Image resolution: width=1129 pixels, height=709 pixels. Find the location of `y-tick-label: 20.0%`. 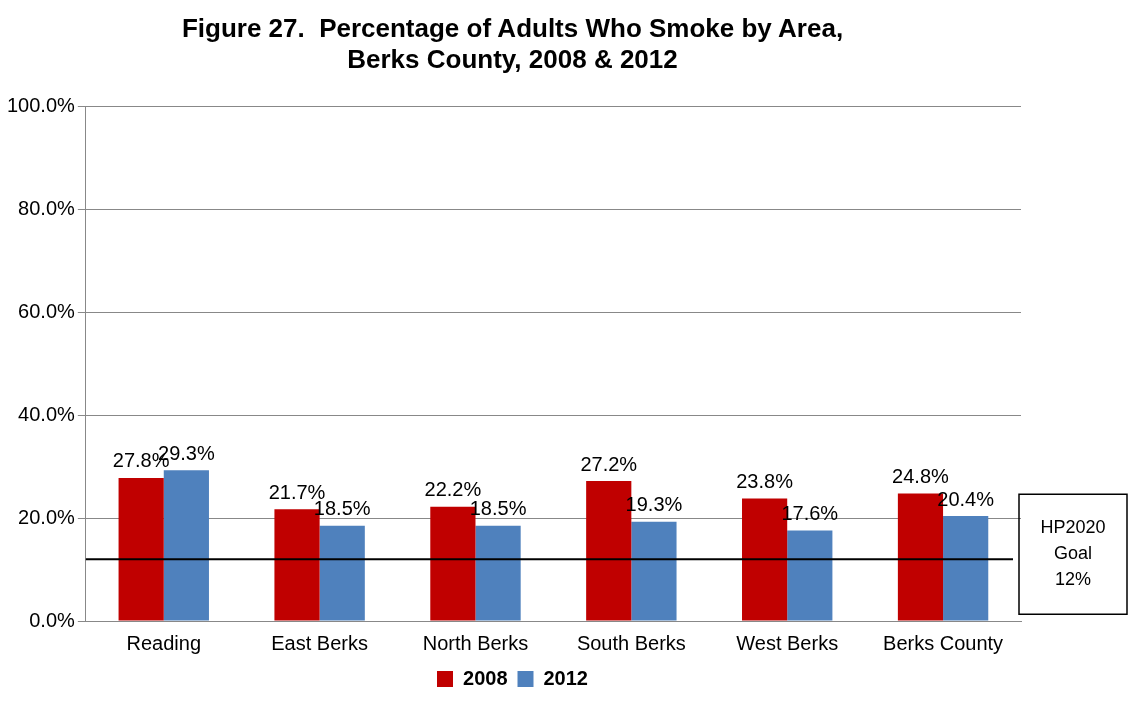

y-tick-label: 20.0% is located at coordinates (47, 516).